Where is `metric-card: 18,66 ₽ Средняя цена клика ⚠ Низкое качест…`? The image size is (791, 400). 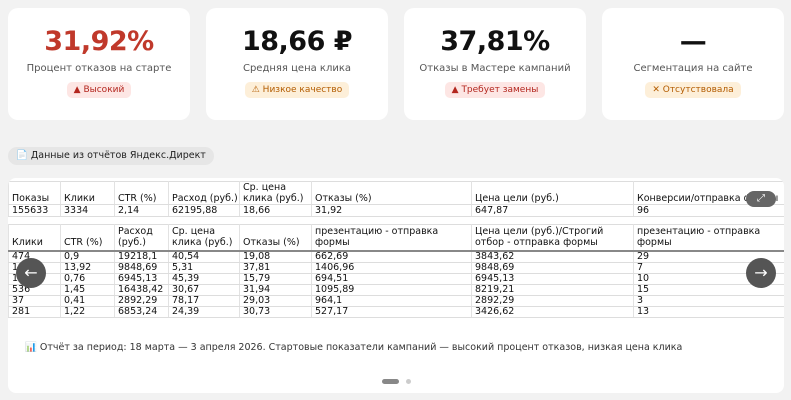 metric-card: 18,66 ₽ Средняя цена клика ⚠ Низкое качест… is located at coordinates (297, 64).